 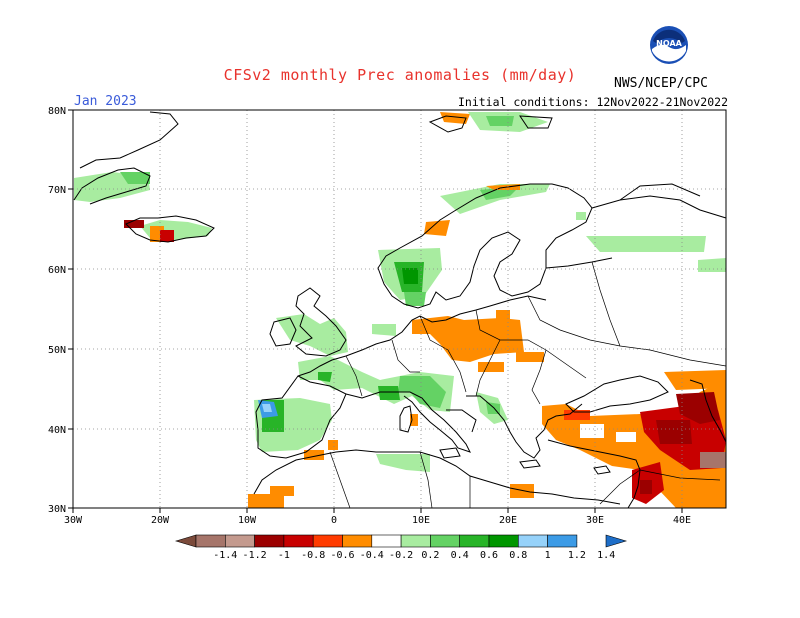 I want to click on colorbar-label: 0.2, so click(x=430, y=555).